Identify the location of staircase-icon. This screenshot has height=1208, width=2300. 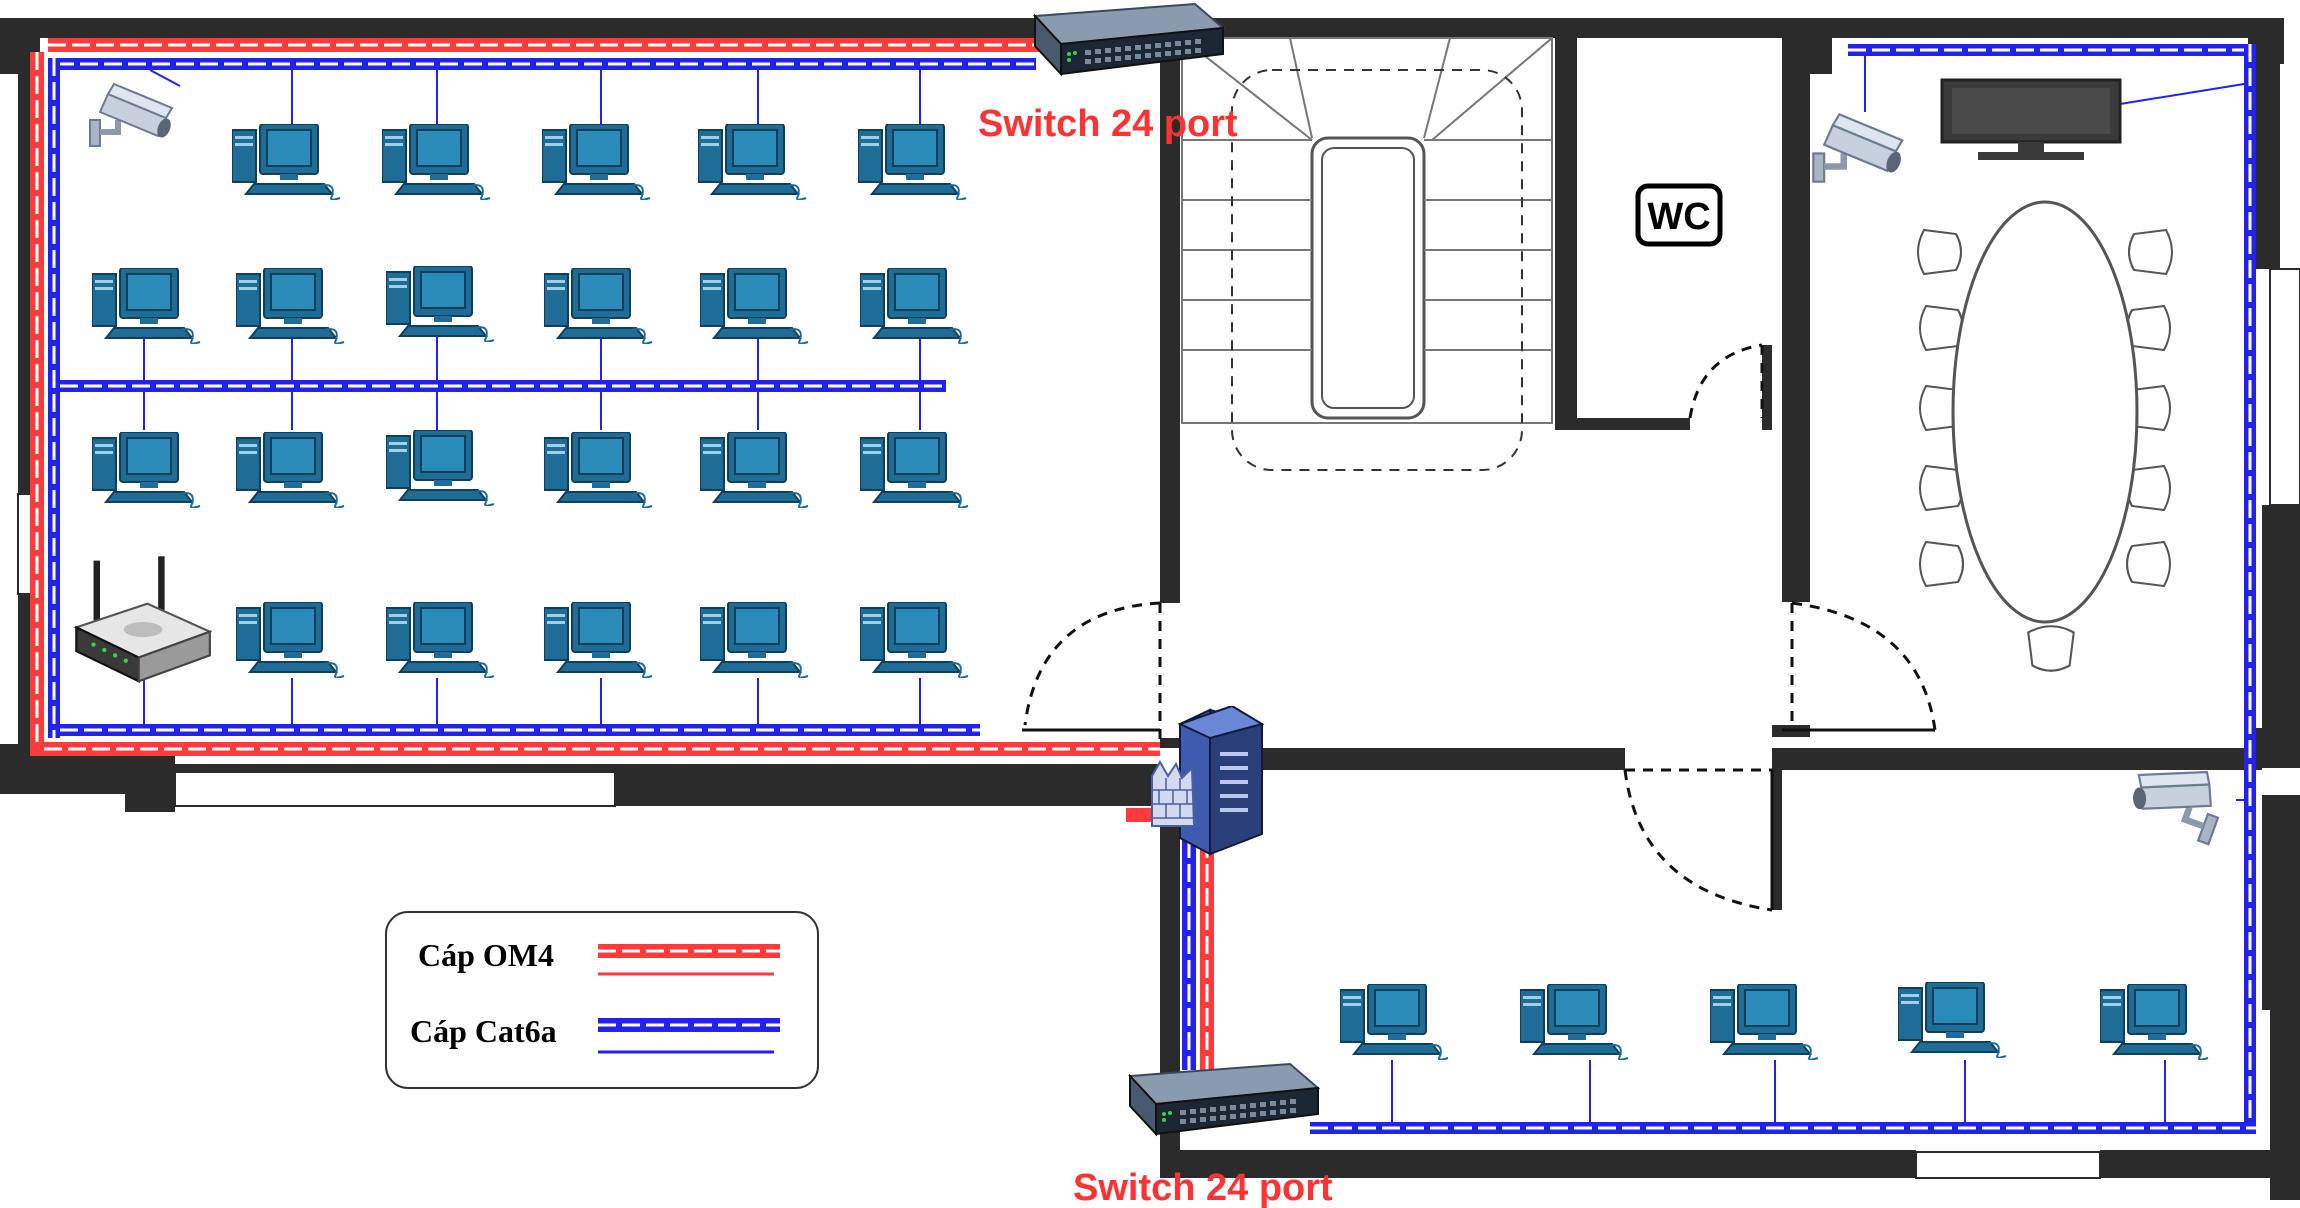
(1367, 254).